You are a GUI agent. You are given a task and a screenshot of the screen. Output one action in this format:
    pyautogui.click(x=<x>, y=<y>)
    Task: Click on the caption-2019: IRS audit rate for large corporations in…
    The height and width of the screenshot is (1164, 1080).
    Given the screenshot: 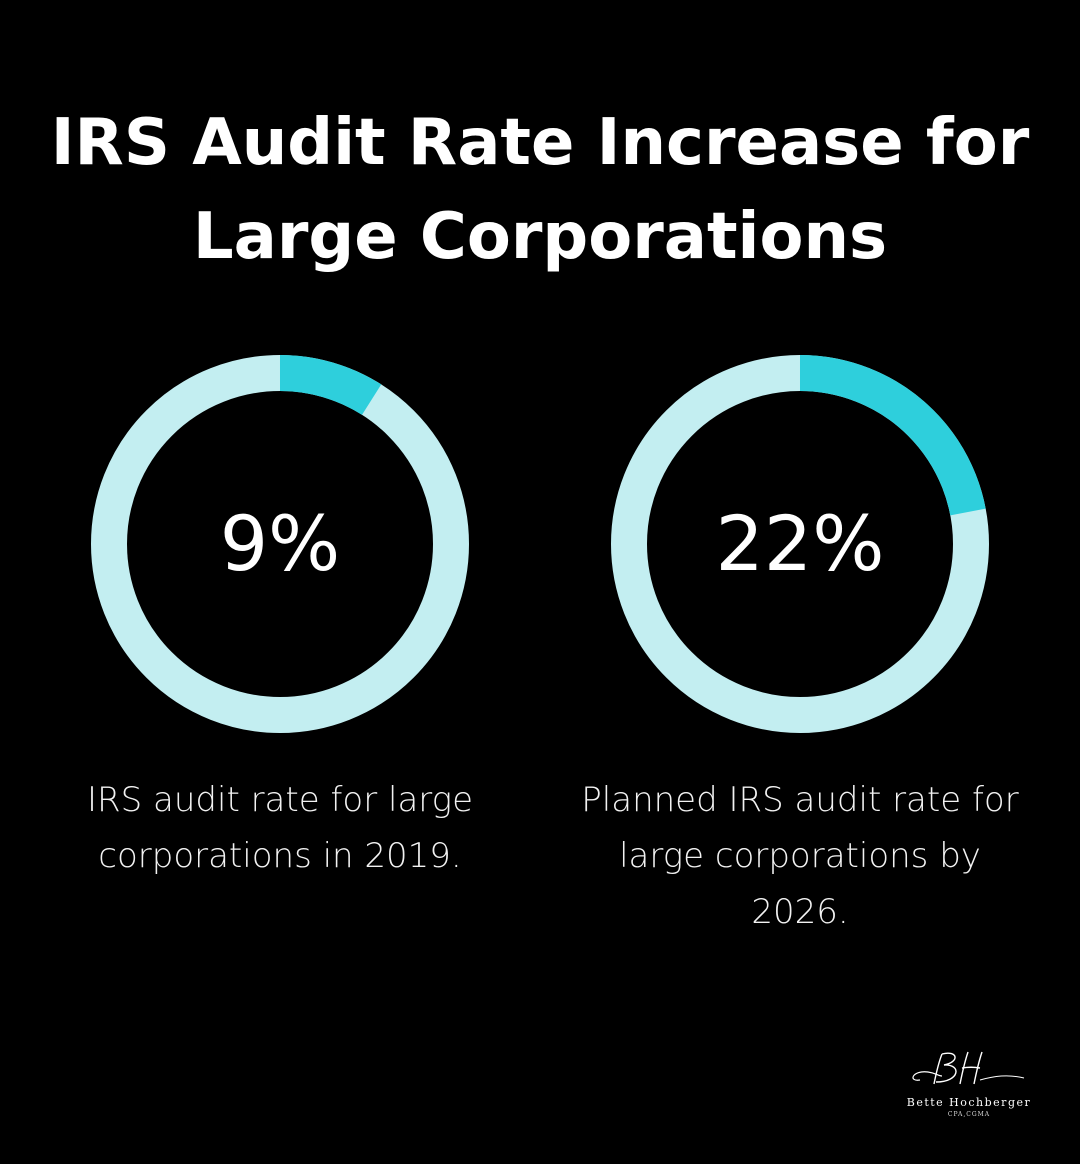 What is the action you would take?
    pyautogui.click(x=280, y=828)
    